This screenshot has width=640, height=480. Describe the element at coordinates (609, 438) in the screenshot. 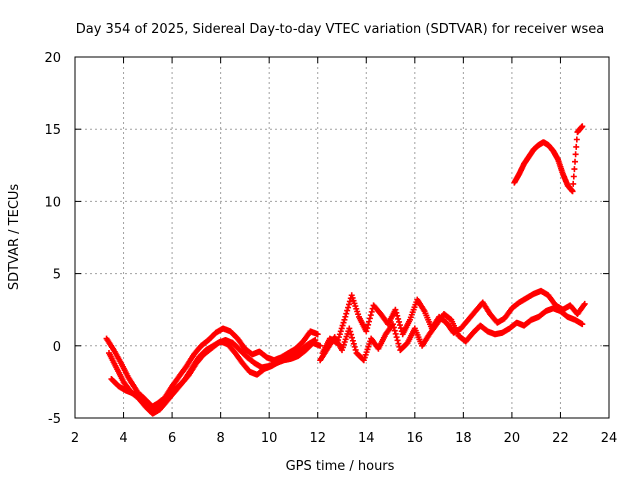

I see `x-tick-label: 24` at that location.